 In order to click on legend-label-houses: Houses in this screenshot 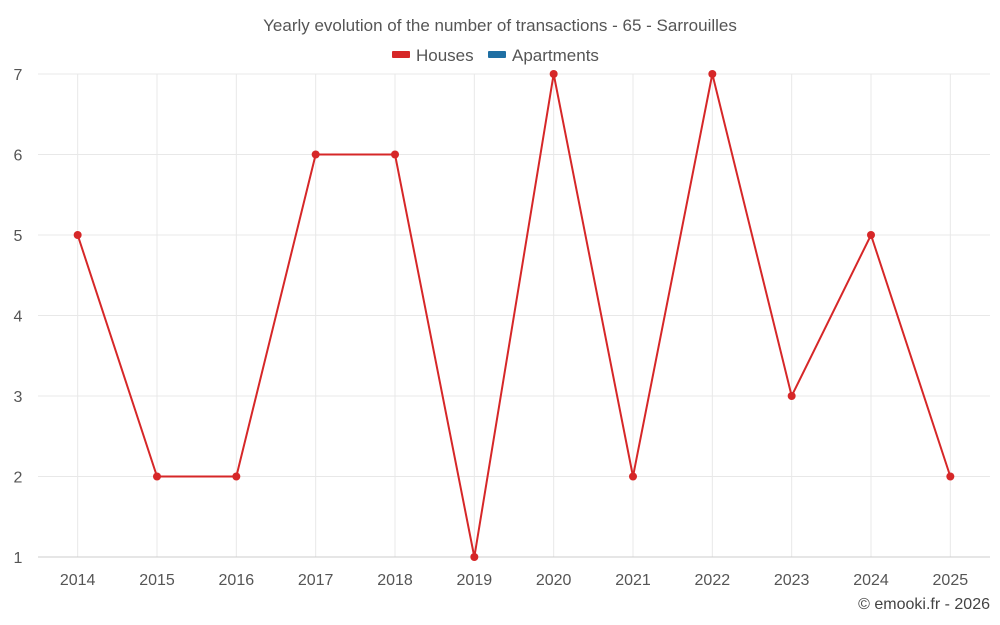, I will do `click(445, 55)`.